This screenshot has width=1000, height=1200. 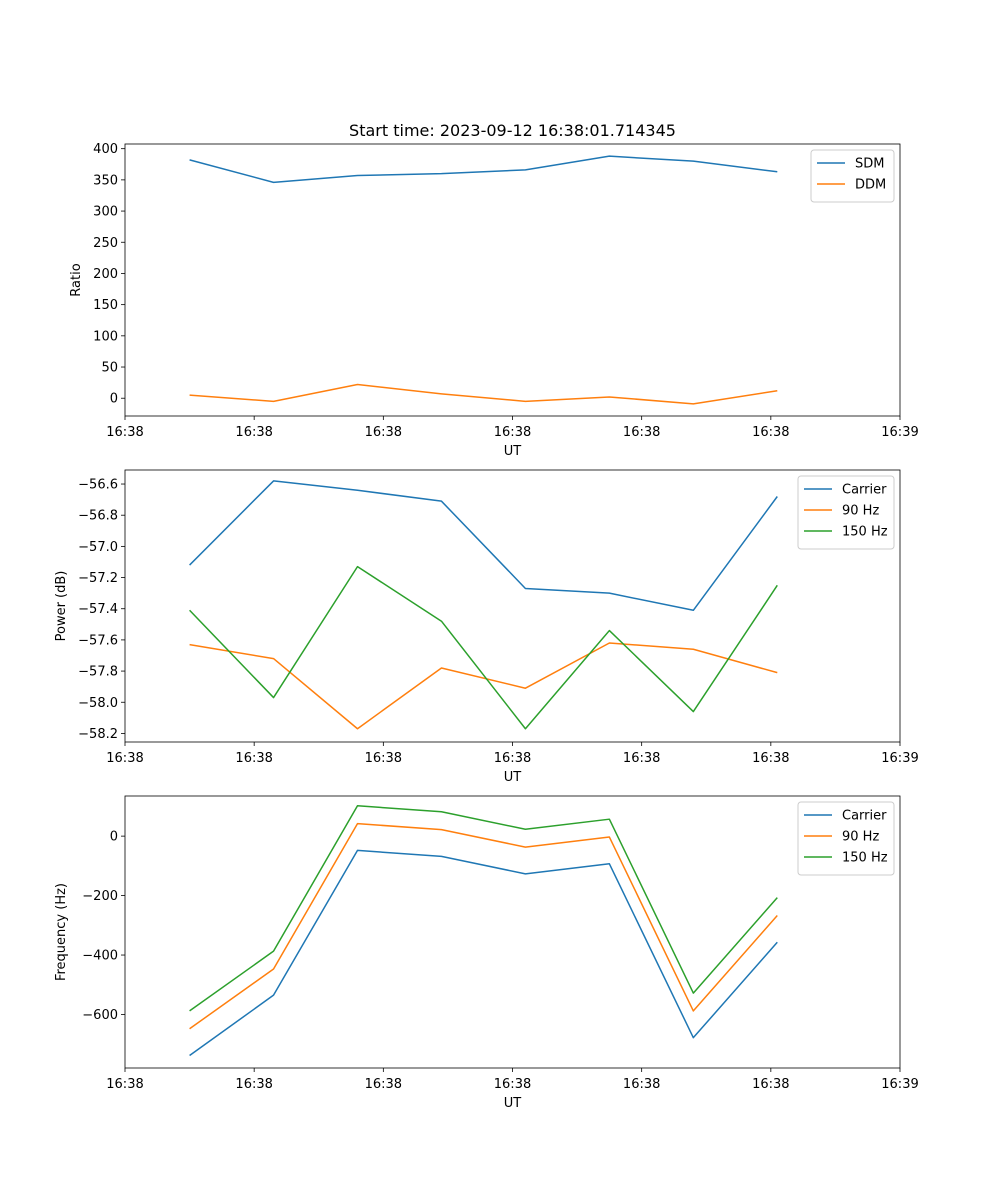 What do you see at coordinates (105, 274) in the screenshot?
I see `y-tick-label: 200` at bounding box center [105, 274].